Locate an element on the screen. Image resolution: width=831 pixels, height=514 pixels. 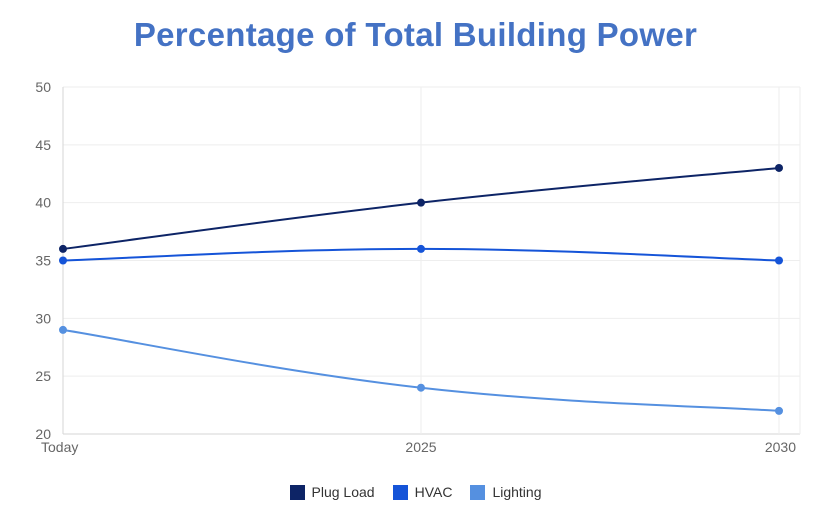
chart-legend: Plug Load HVAC Lighting is located at coordinates (415, 492).